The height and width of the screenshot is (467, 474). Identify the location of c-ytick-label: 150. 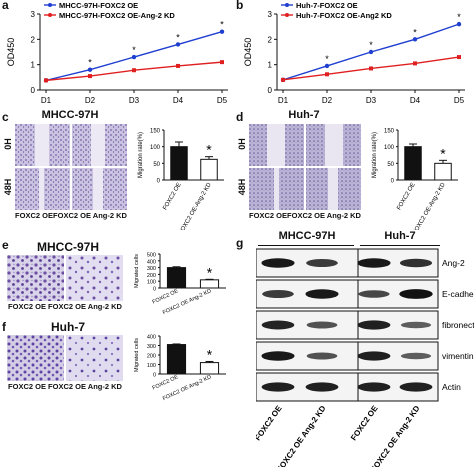
(155, 132).